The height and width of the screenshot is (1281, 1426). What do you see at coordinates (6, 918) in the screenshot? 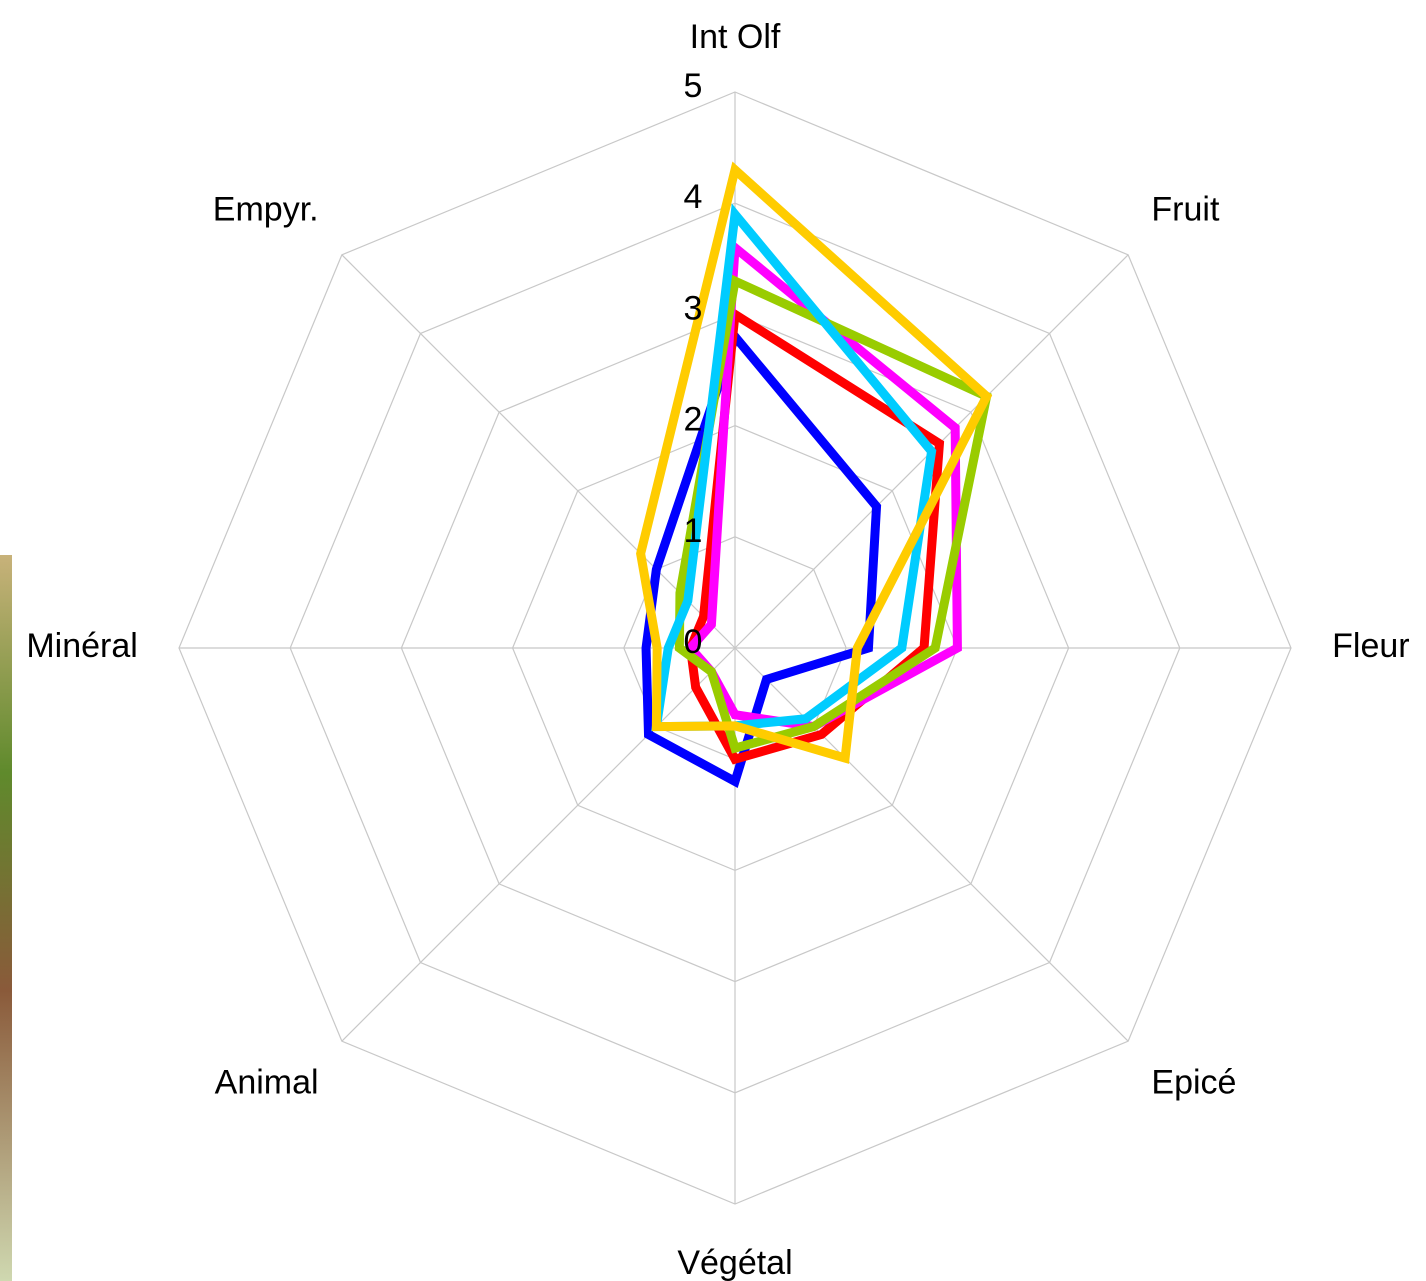
I see `background-image-strip` at bounding box center [6, 918].